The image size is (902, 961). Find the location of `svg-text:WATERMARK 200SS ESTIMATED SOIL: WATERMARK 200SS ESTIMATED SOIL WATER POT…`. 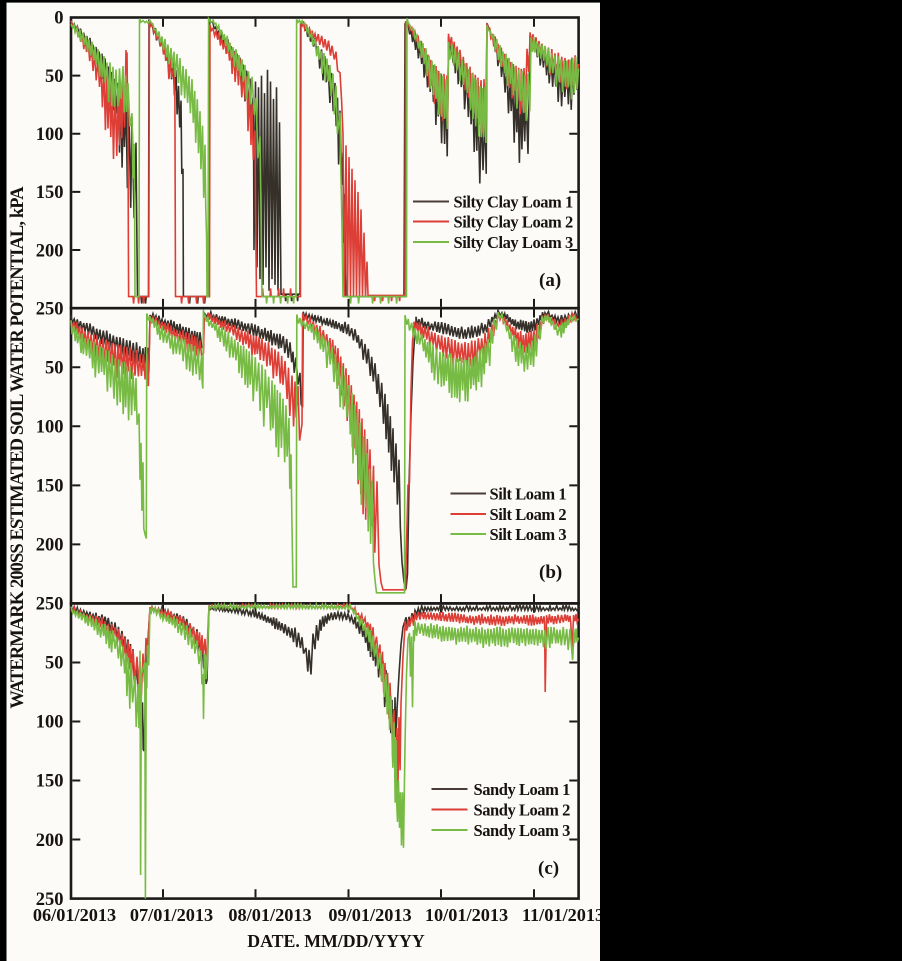

svg-text:WATERMARK 200SS ESTIMATED SOIL: WATERMARK 200SS ESTIMATED SOIL WATER POT… is located at coordinates (18, 447).